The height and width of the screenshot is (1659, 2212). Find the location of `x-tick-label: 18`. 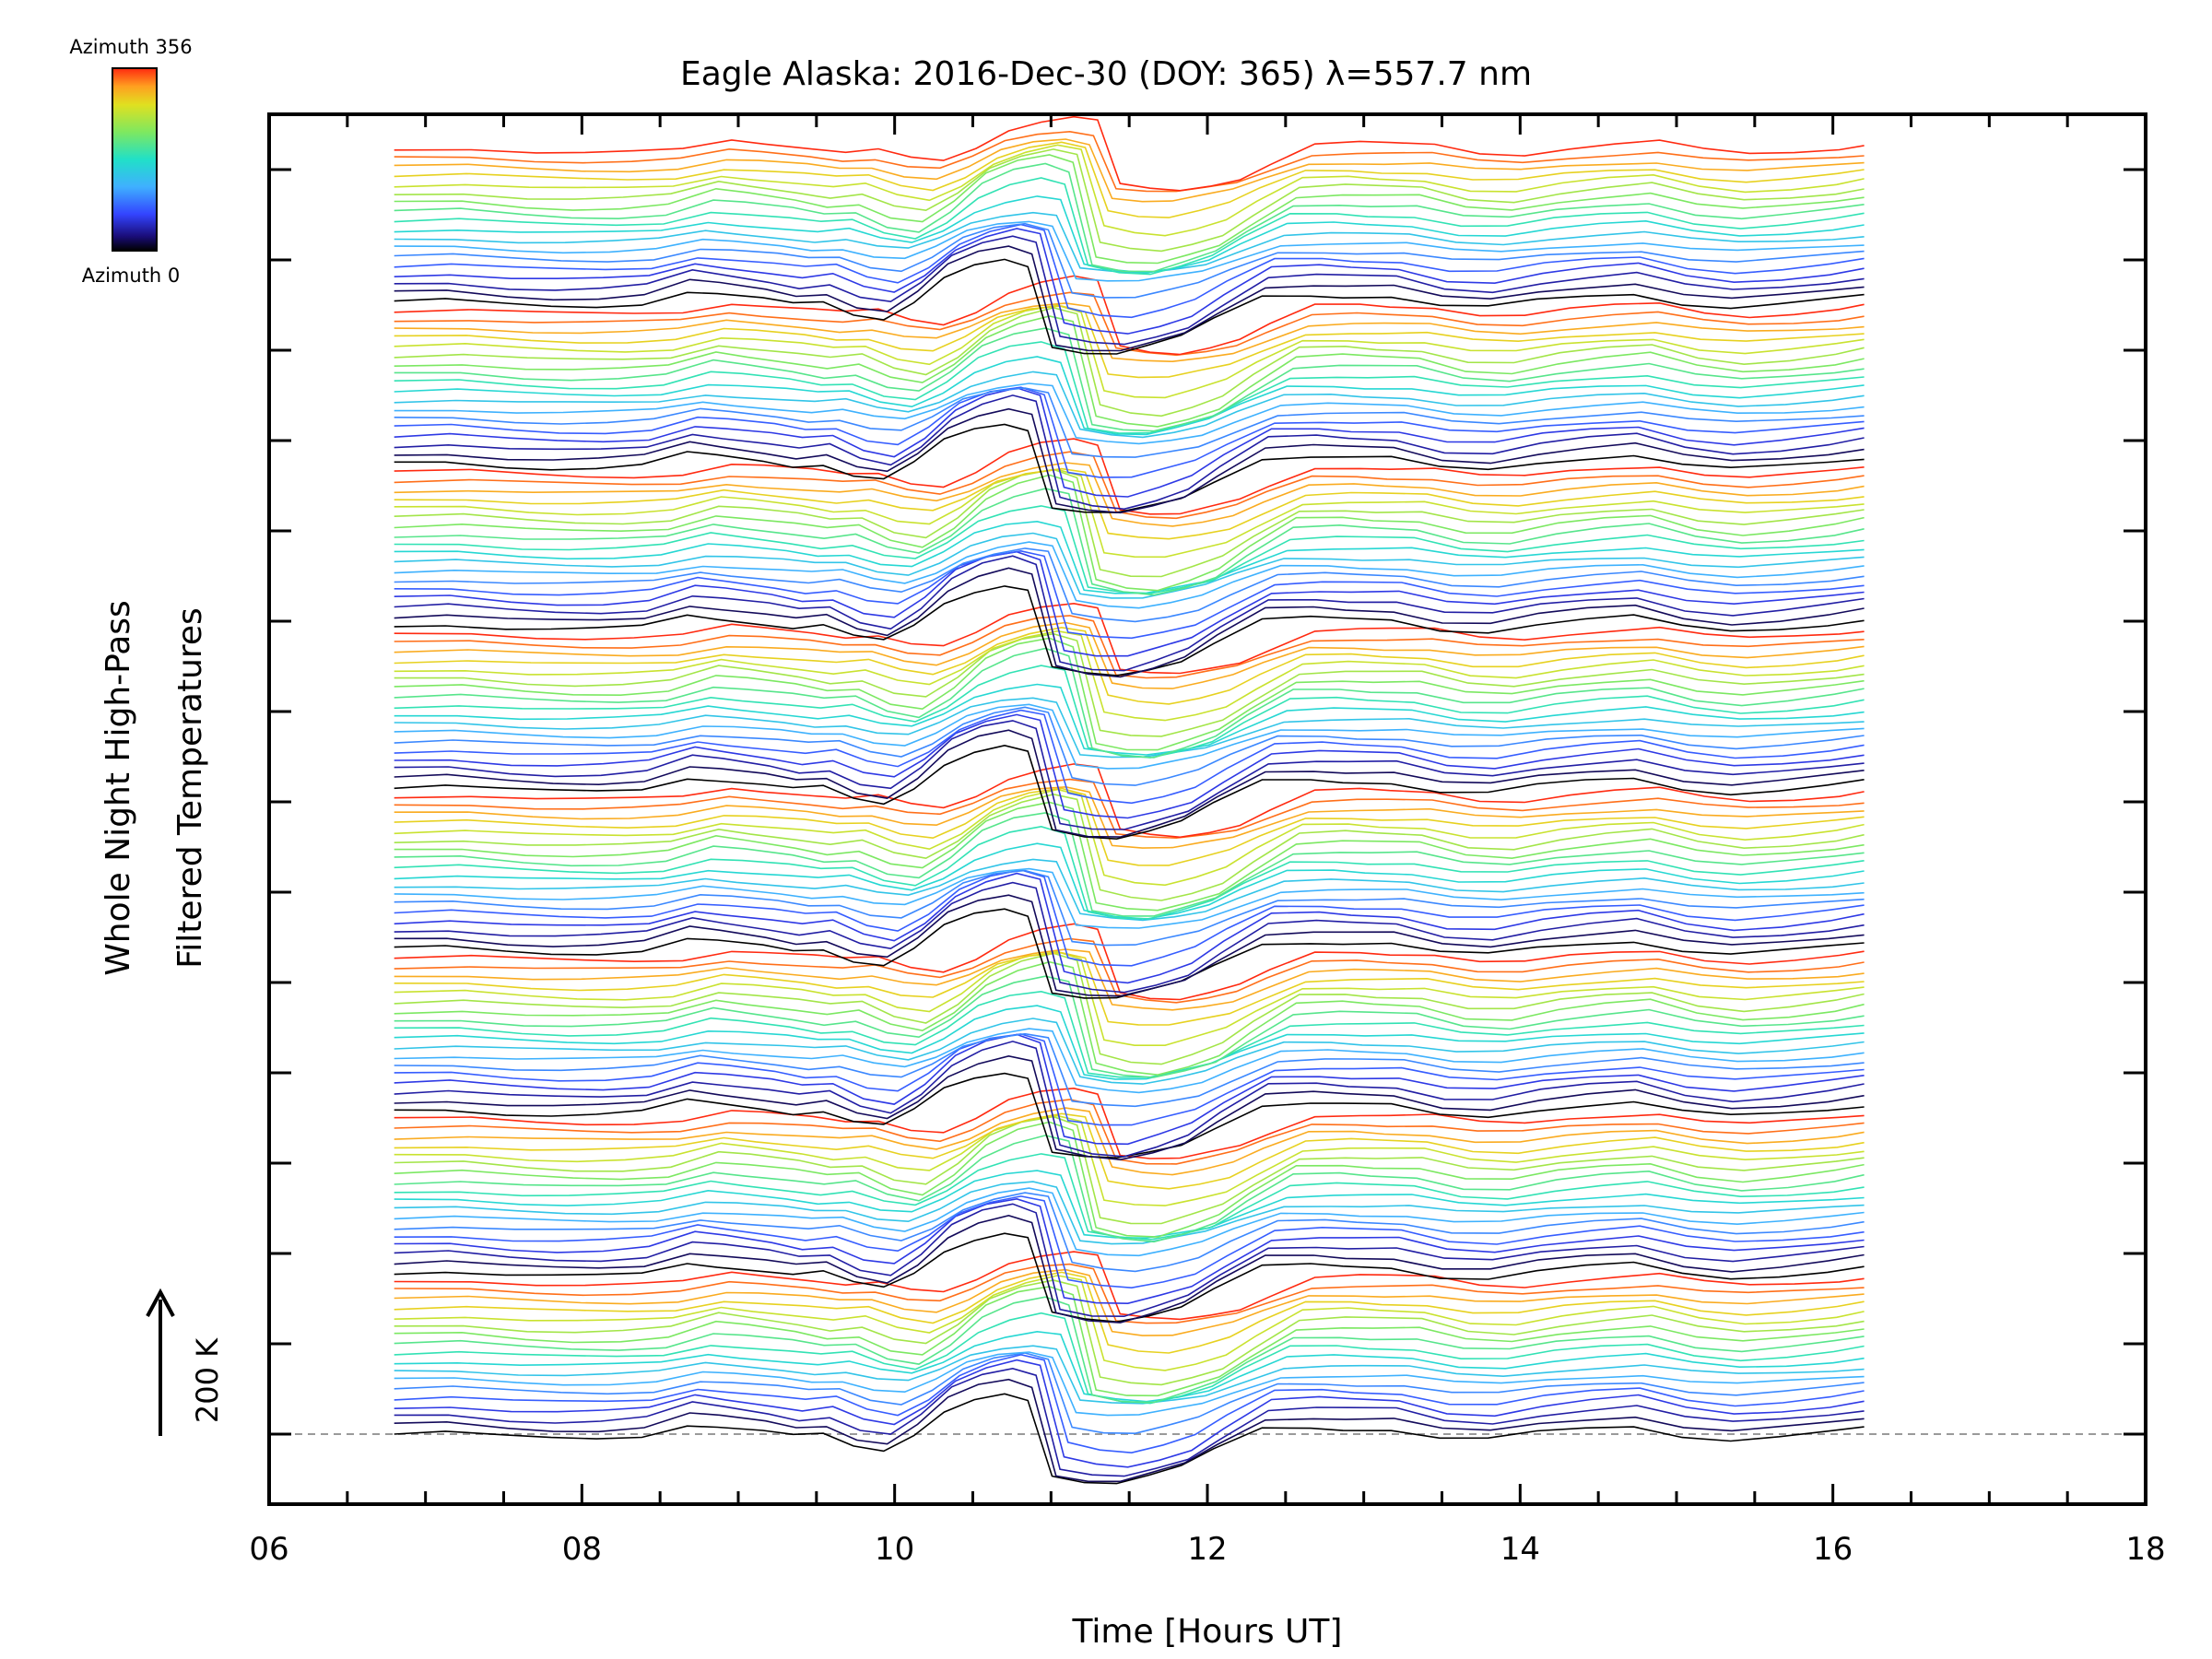

x-tick-label: 18 is located at coordinates (2145, 1549).